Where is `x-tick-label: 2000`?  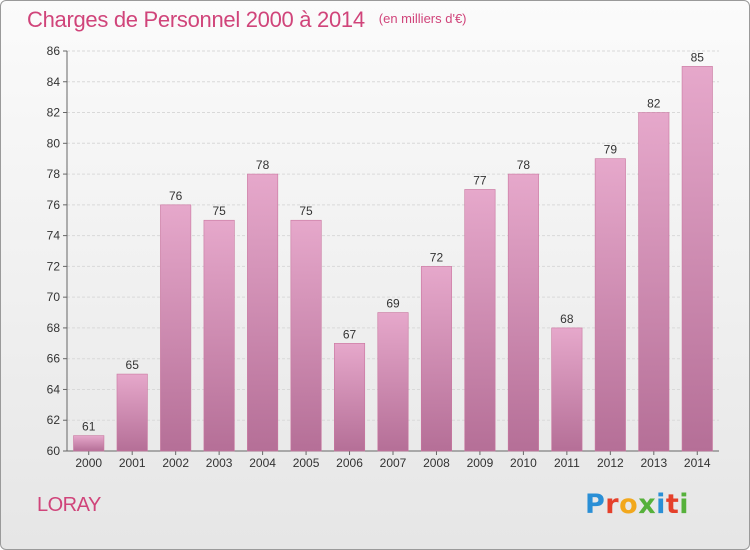 x-tick-label: 2000 is located at coordinates (88, 463).